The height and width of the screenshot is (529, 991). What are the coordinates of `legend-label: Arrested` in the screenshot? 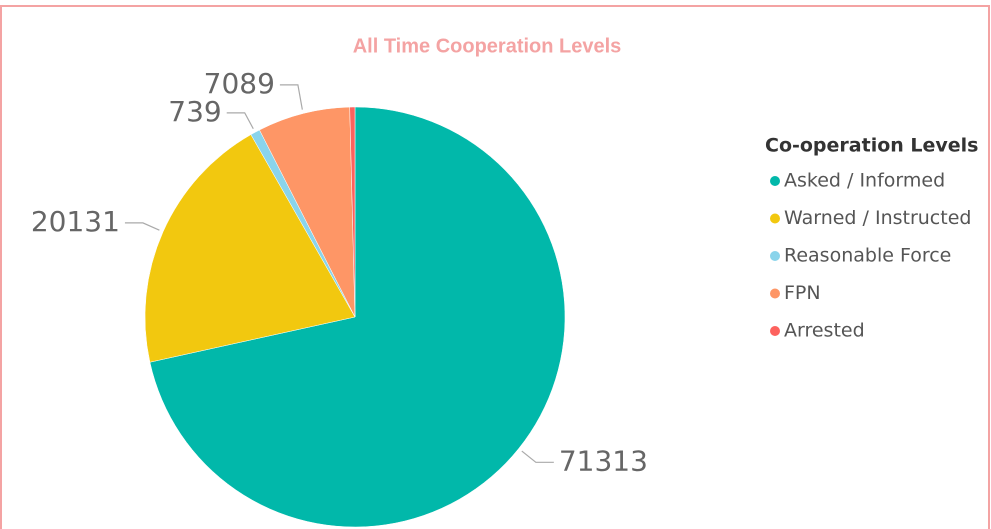 It's located at (824, 331).